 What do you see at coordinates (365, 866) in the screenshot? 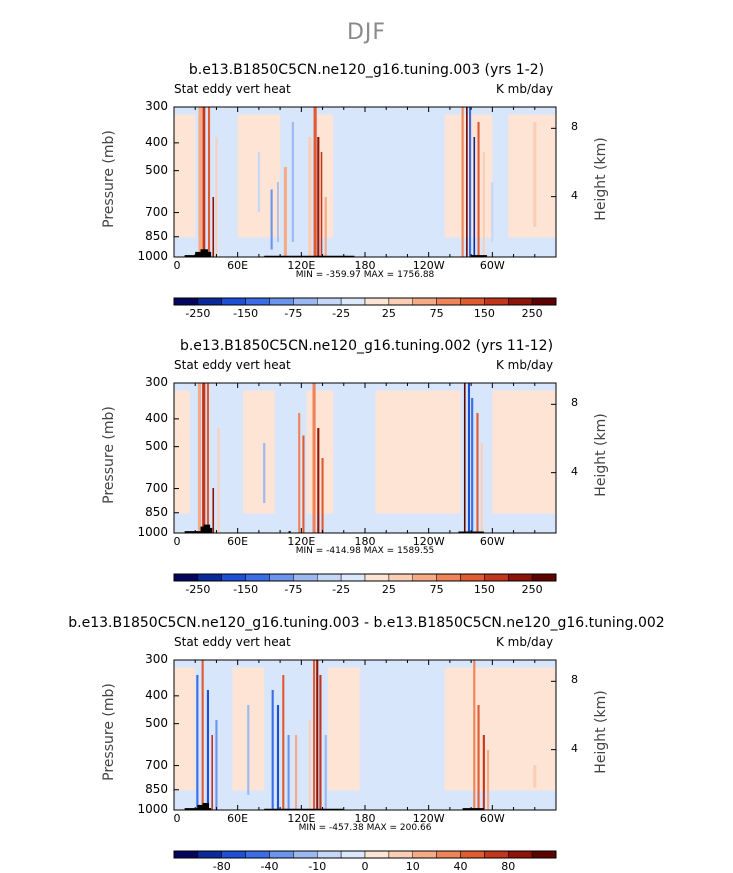
I see `colorbar-label: 0` at bounding box center [365, 866].